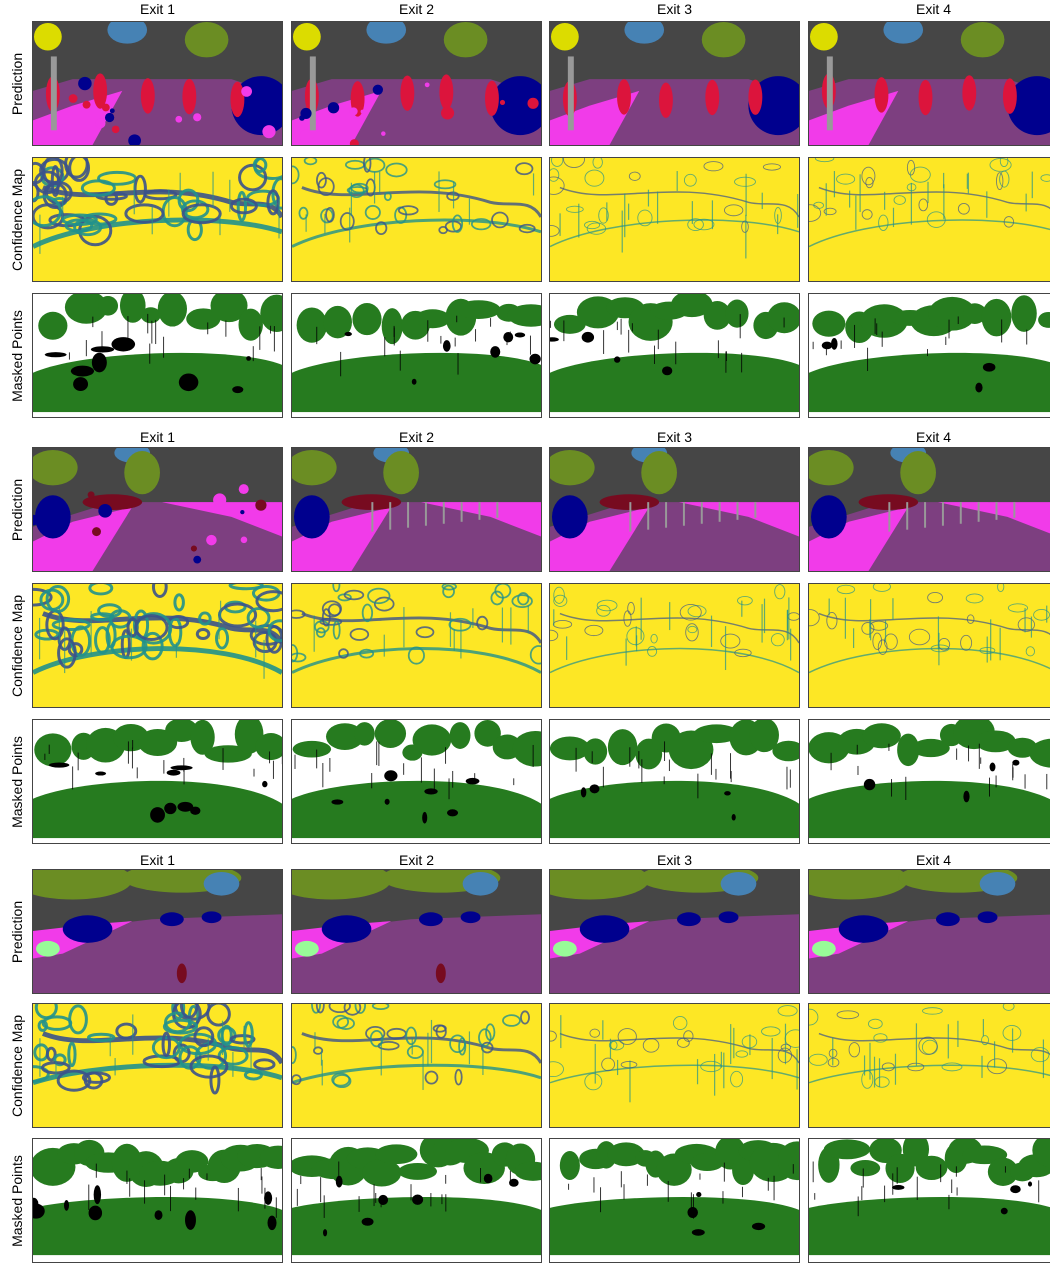 This screenshot has height=1264, width=1050. I want to click on row-label-prediction: Prediction, so click(17, 83).